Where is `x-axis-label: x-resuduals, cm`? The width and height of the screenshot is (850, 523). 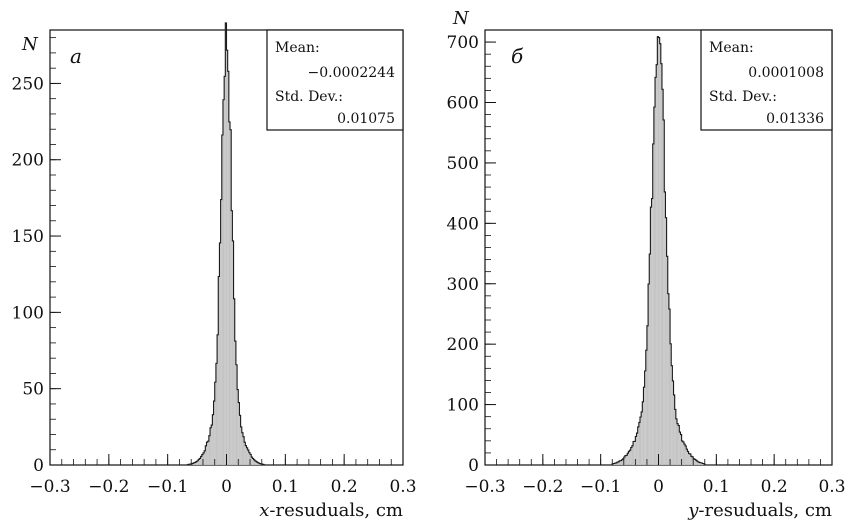
x-axis-label: x-resuduals, cm is located at coordinates (331, 510).